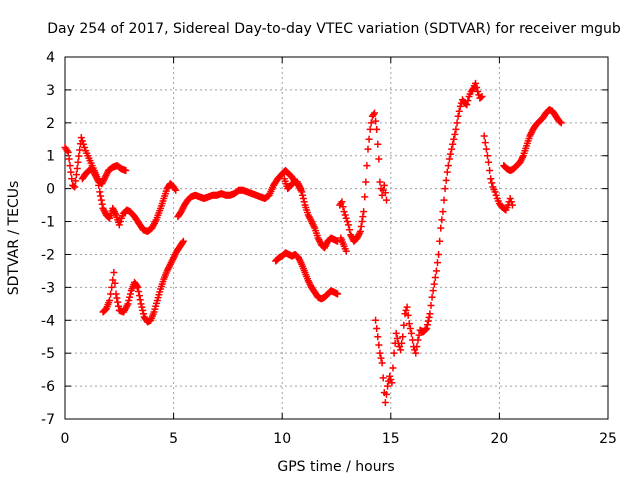 This screenshot has height=485, width=640. Describe the element at coordinates (499, 439) in the screenshot. I see `x-tick-label: 20` at that location.